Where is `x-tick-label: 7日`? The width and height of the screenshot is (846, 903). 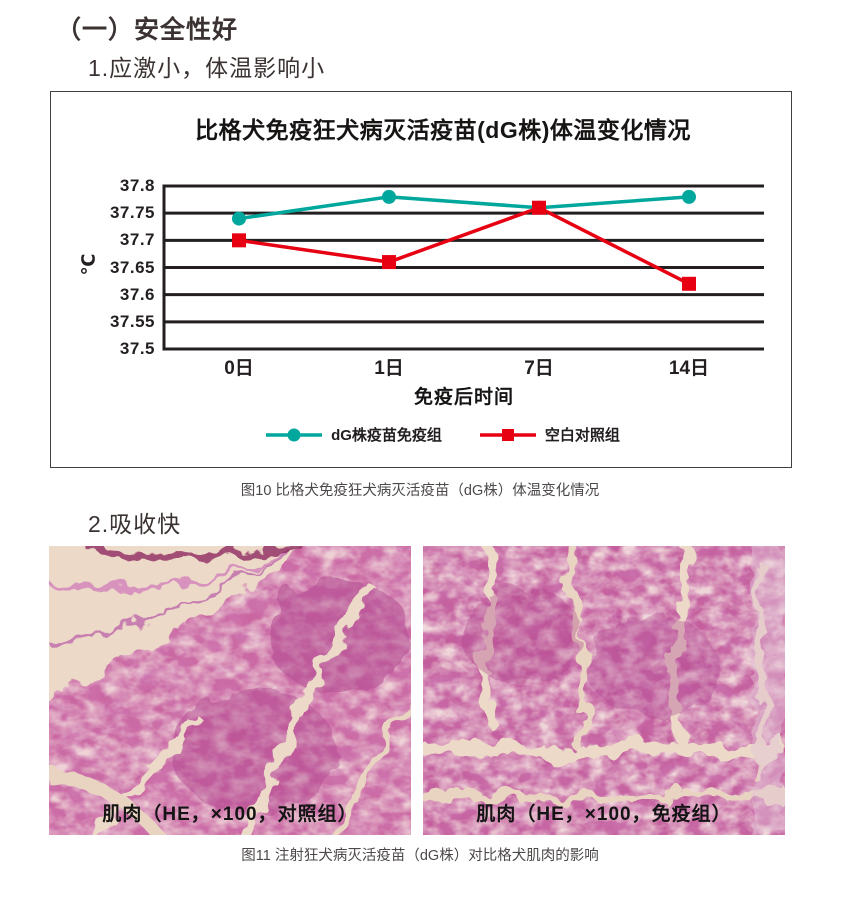 x-tick-label: 7日 is located at coordinates (539, 368).